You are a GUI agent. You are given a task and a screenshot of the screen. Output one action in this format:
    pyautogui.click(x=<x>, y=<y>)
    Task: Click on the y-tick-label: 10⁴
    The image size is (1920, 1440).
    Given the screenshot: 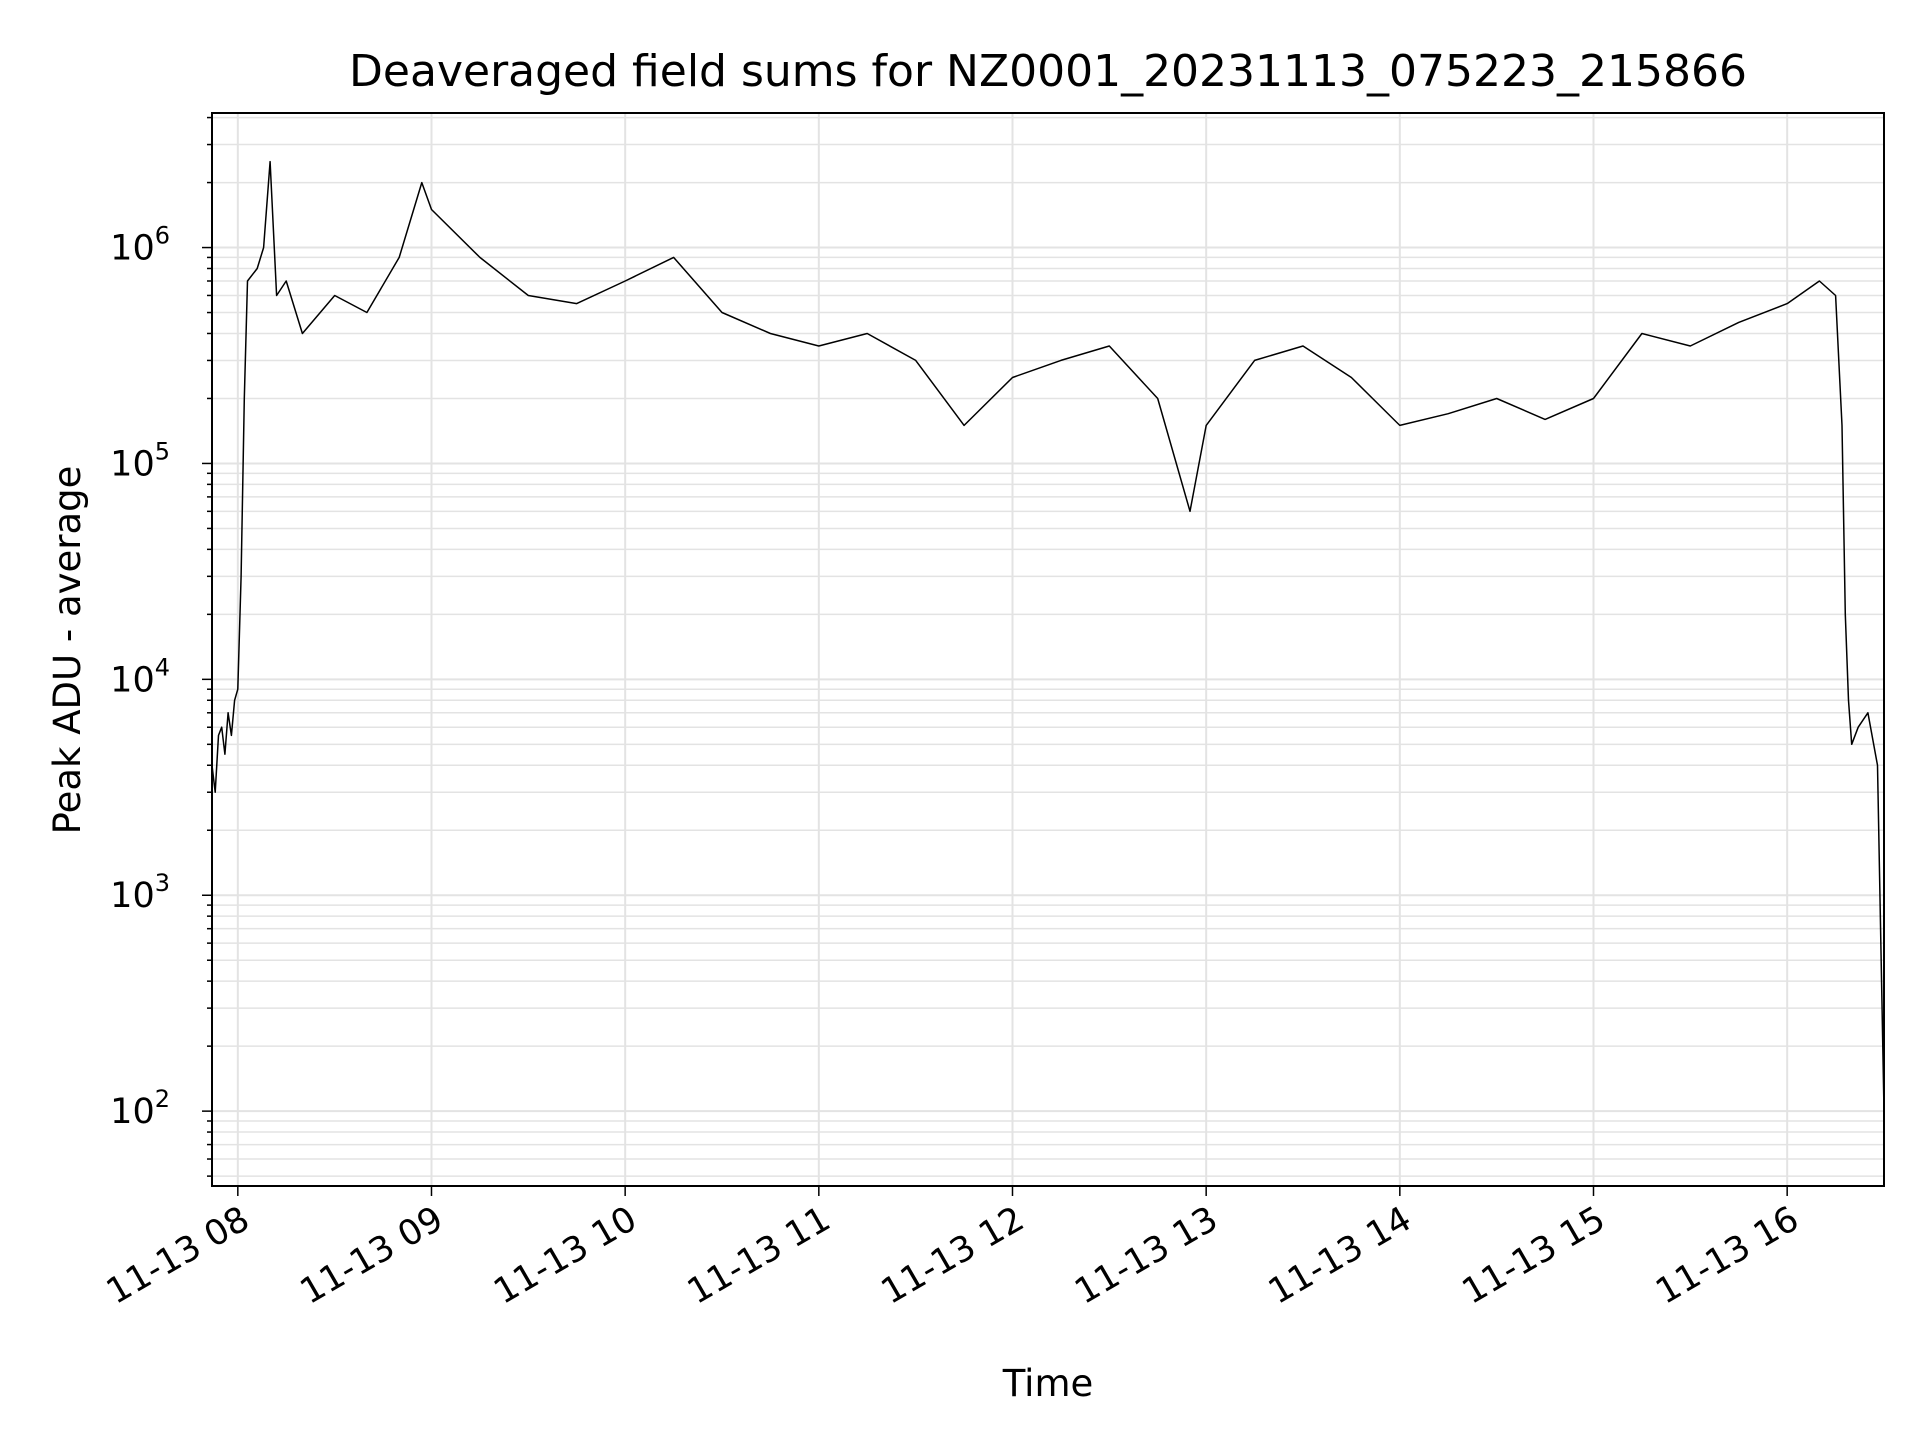 What is the action you would take?
    pyautogui.click(x=140, y=676)
    